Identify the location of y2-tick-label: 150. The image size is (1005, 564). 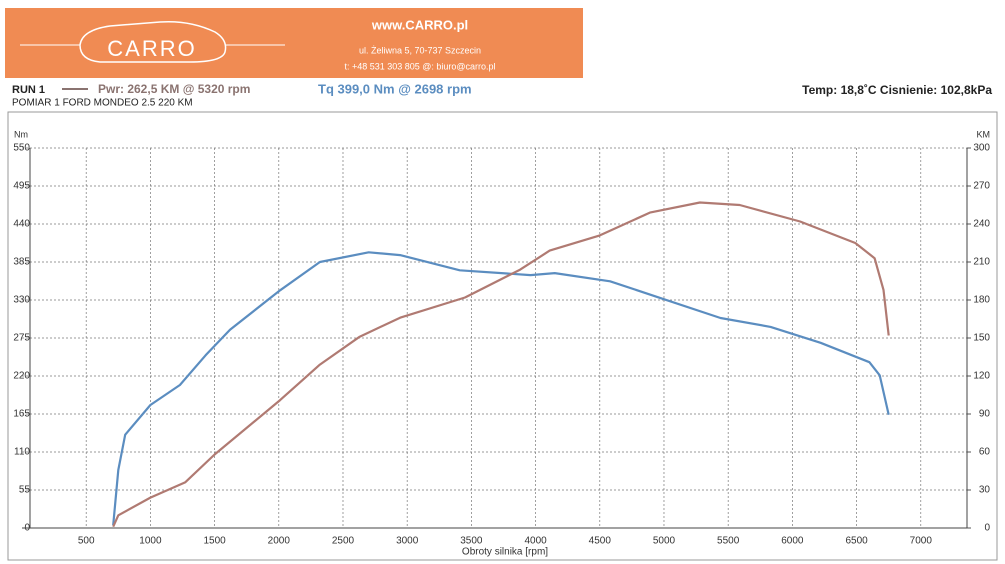
(981, 338).